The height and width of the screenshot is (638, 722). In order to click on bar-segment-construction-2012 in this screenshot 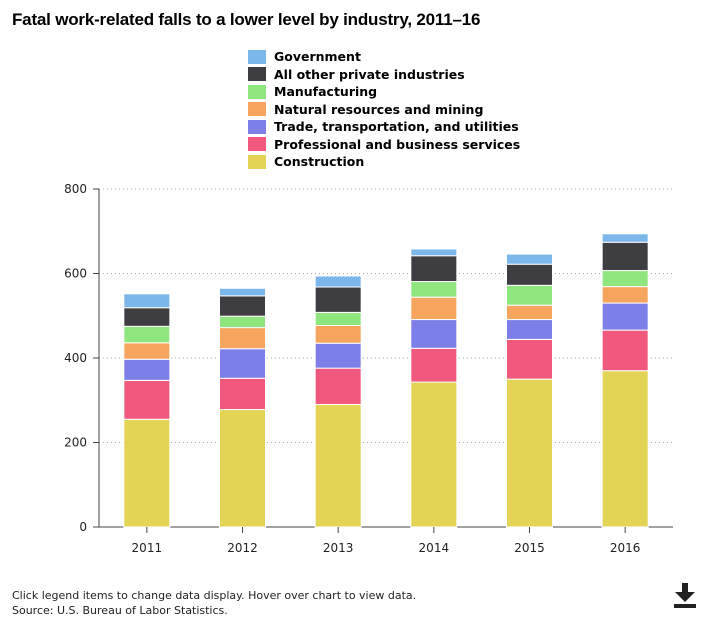, I will do `click(242, 468)`.